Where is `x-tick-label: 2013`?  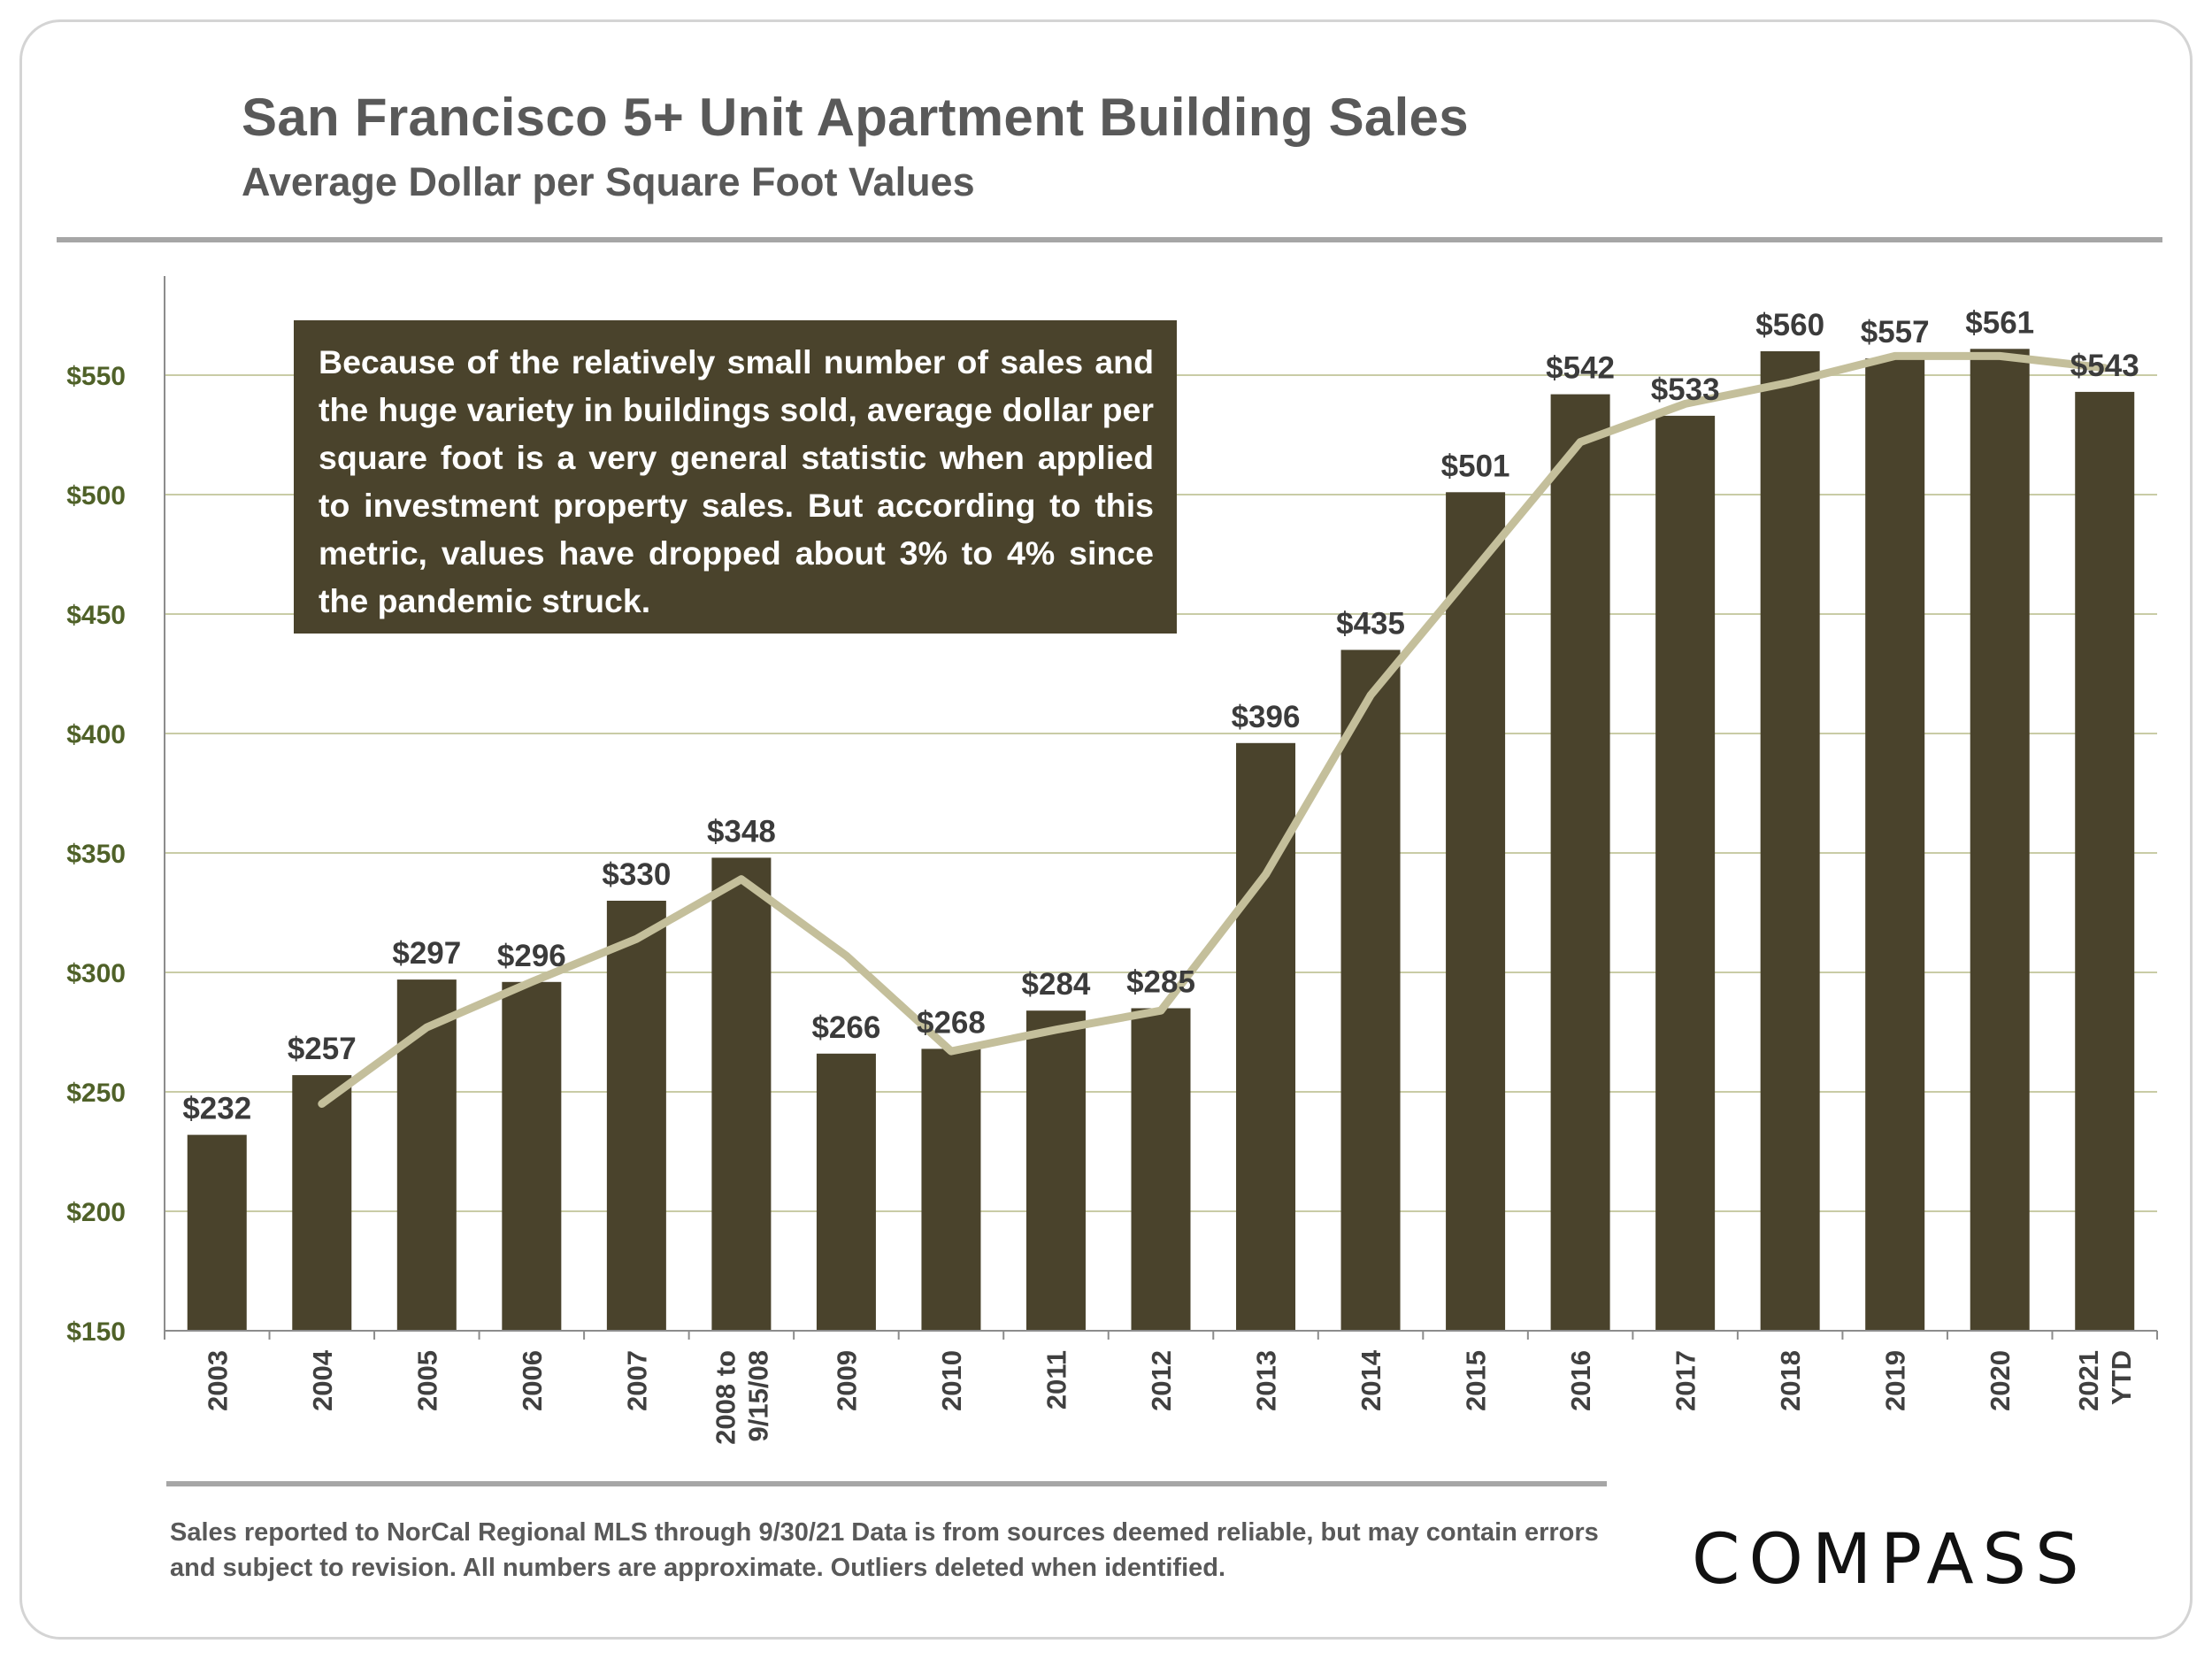 x-tick-label: 2013 is located at coordinates (1267, 1380).